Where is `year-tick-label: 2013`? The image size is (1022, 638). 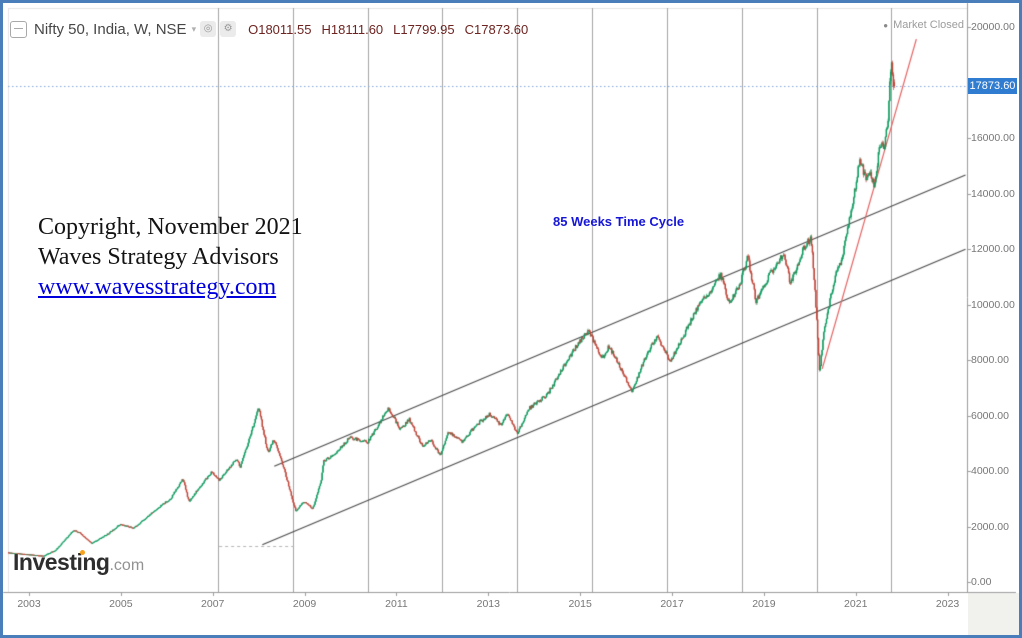 year-tick-label: 2013 is located at coordinates (488, 604).